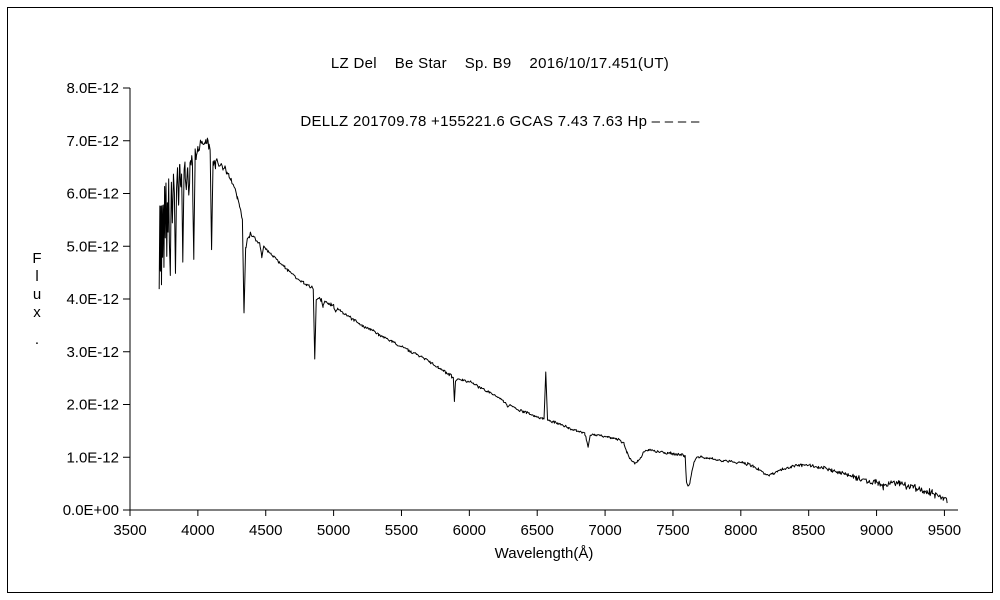 This screenshot has width=1000, height=600. I want to click on y-tick-label: 5.0E-12, so click(92, 246).